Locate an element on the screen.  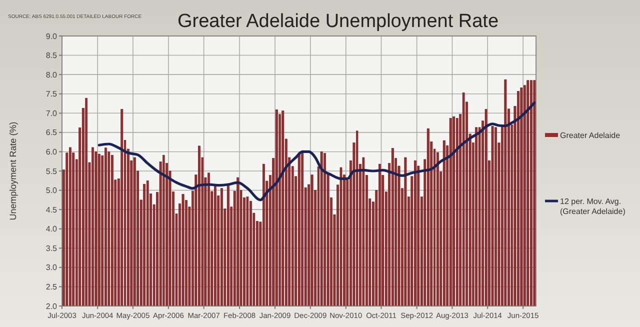
y-axis-title: Unemployment Rate (%) is located at coordinates (13, 171).